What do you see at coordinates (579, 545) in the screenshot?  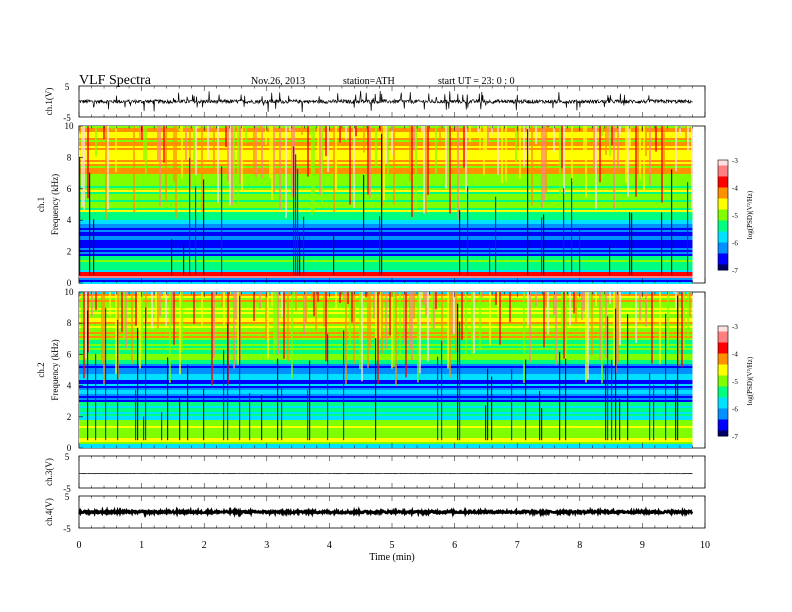 I see `x-tick-label: 8` at bounding box center [579, 545].